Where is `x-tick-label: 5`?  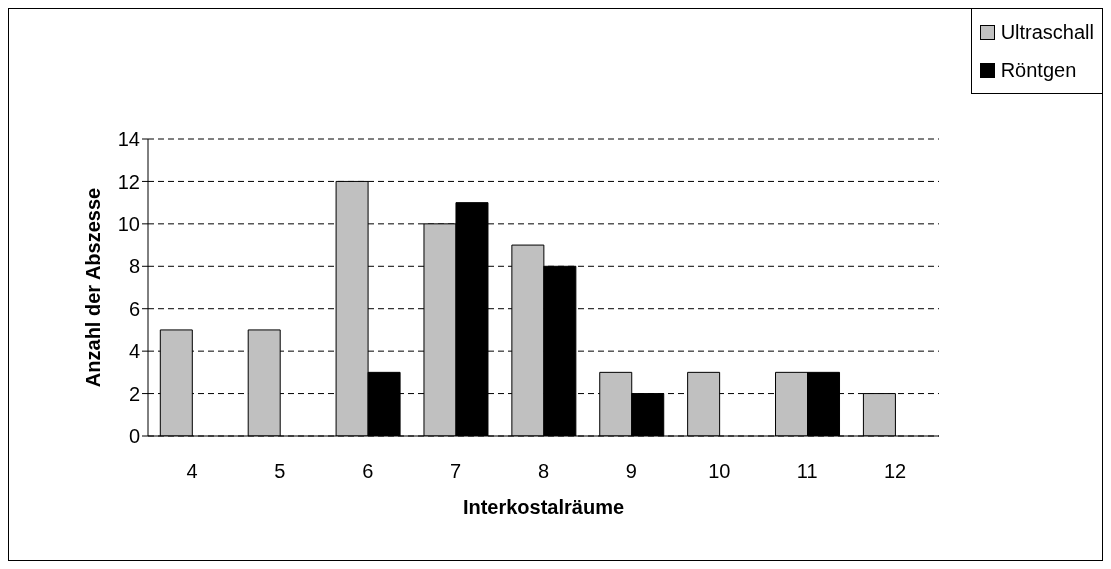 x-tick-label: 5 is located at coordinates (280, 471).